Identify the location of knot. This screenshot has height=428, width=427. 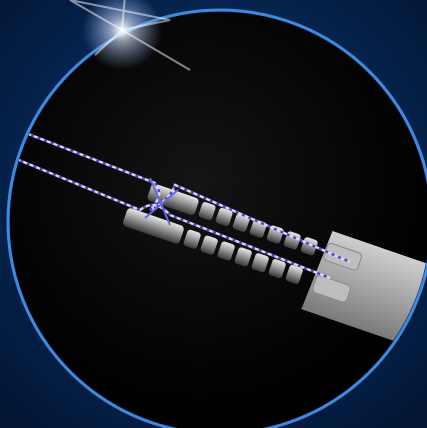
(161, 201).